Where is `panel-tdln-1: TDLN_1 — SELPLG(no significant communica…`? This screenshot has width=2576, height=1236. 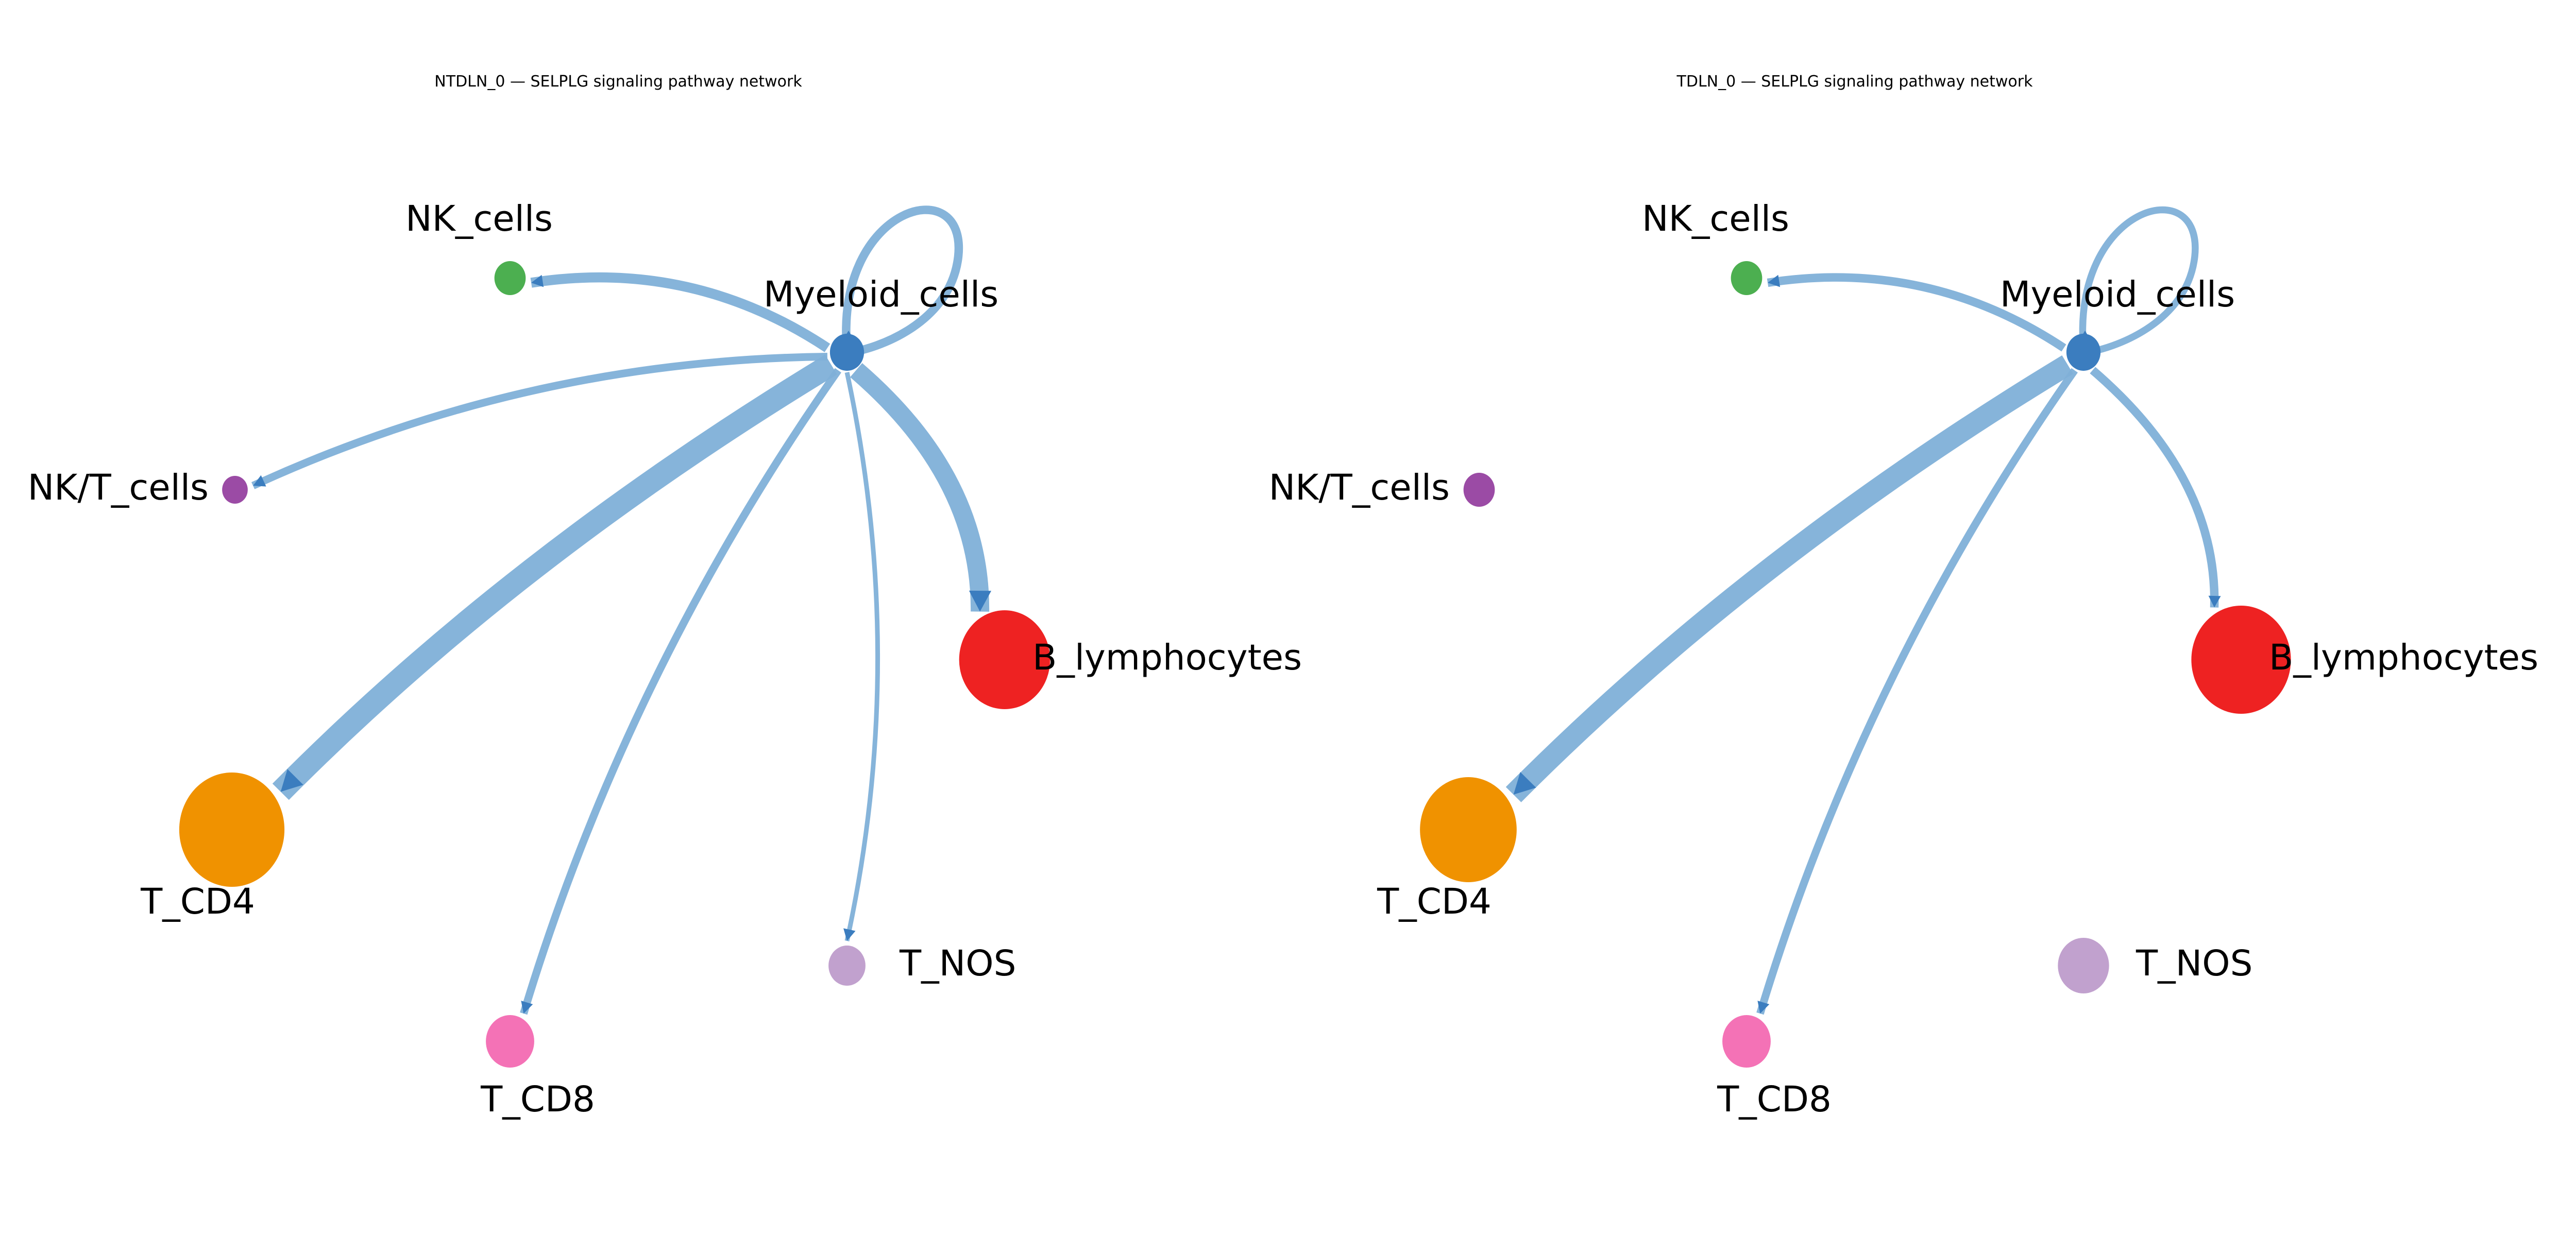
panel-tdln-1: TDLN_1 — SELPLG(no significant communica… is located at coordinates (2524, 618).